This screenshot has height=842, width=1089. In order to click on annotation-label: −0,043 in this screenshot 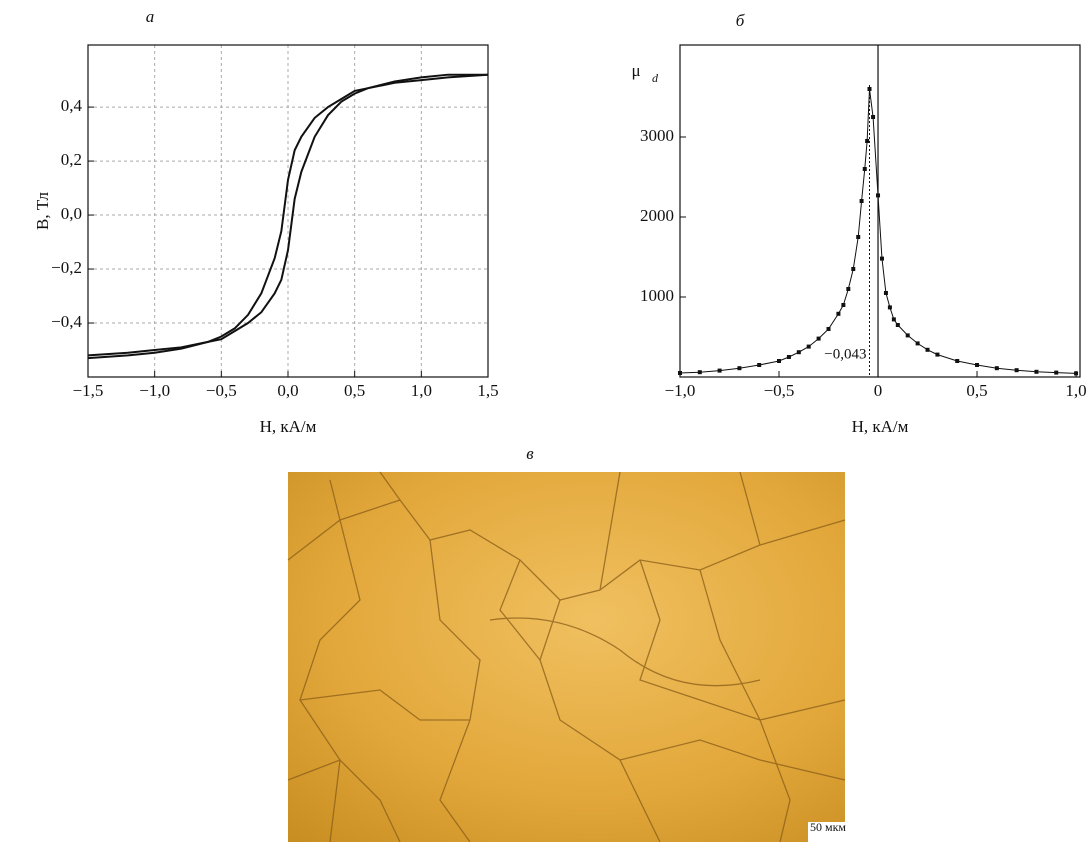, I will do `click(845, 354)`.